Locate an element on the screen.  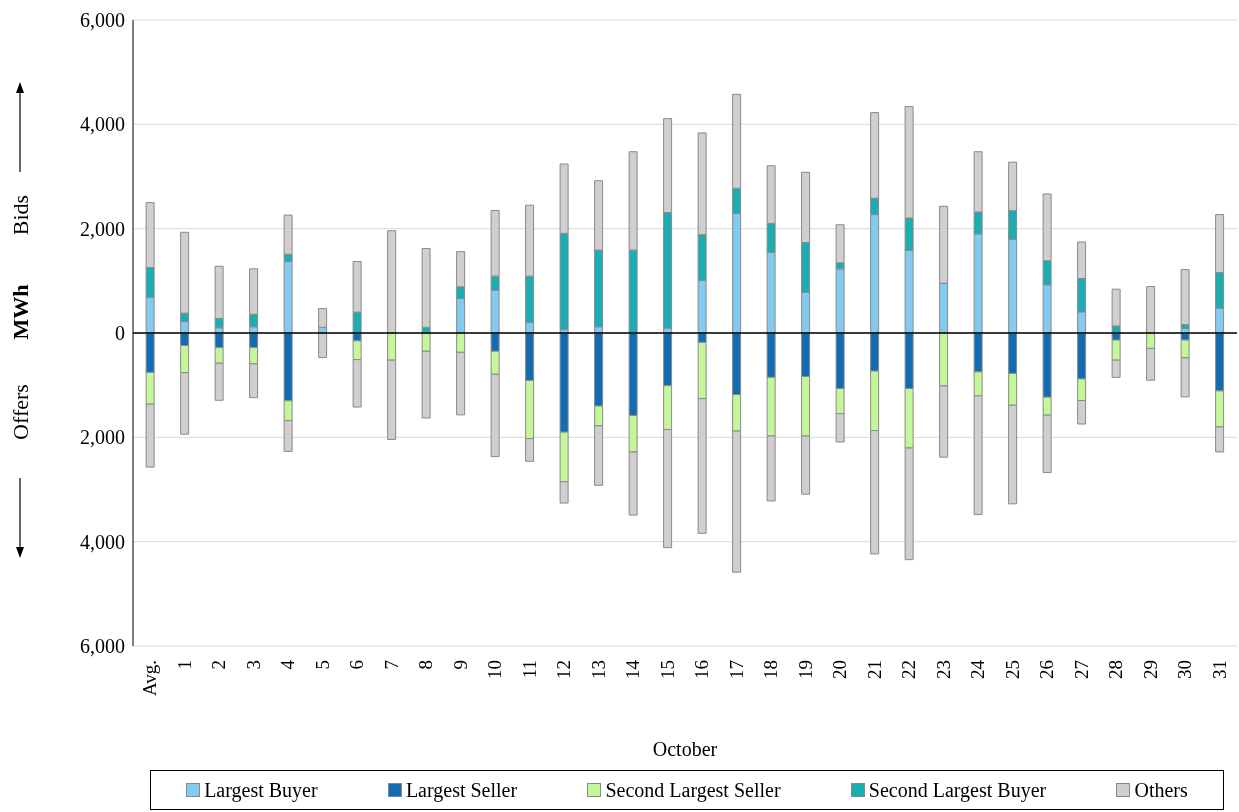
x-tick-label: 6 is located at coordinates (357, 665).